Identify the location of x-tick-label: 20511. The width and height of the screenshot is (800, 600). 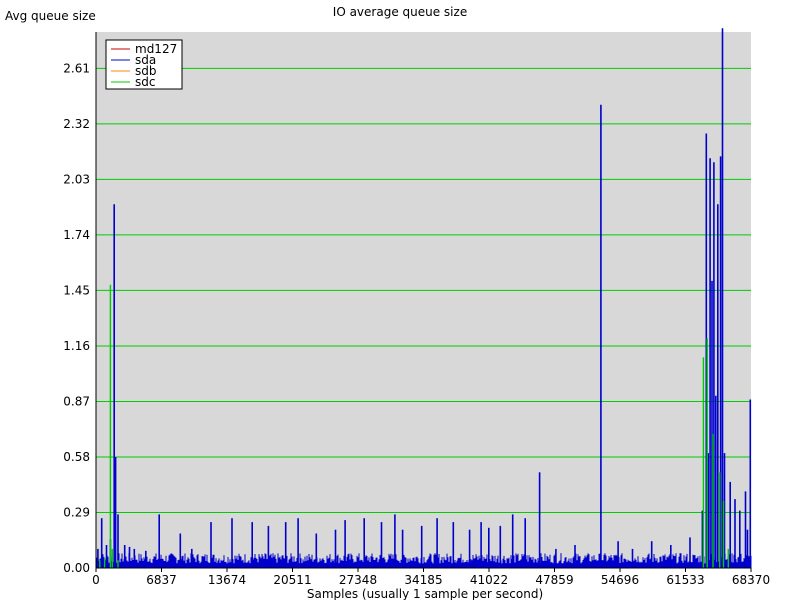
(292, 580).